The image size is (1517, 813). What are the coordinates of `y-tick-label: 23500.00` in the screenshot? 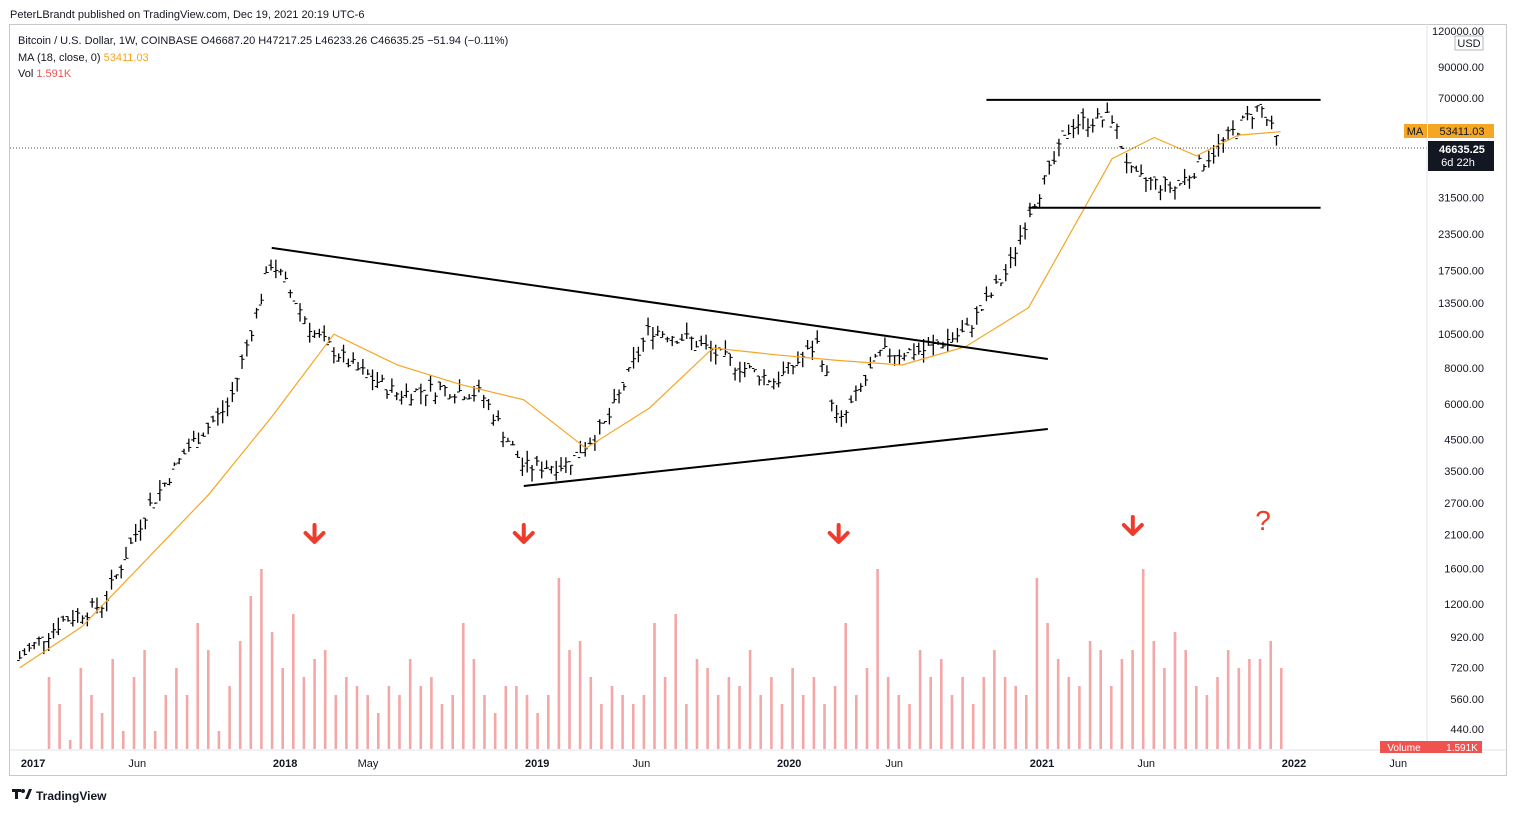 It's located at (1461, 235).